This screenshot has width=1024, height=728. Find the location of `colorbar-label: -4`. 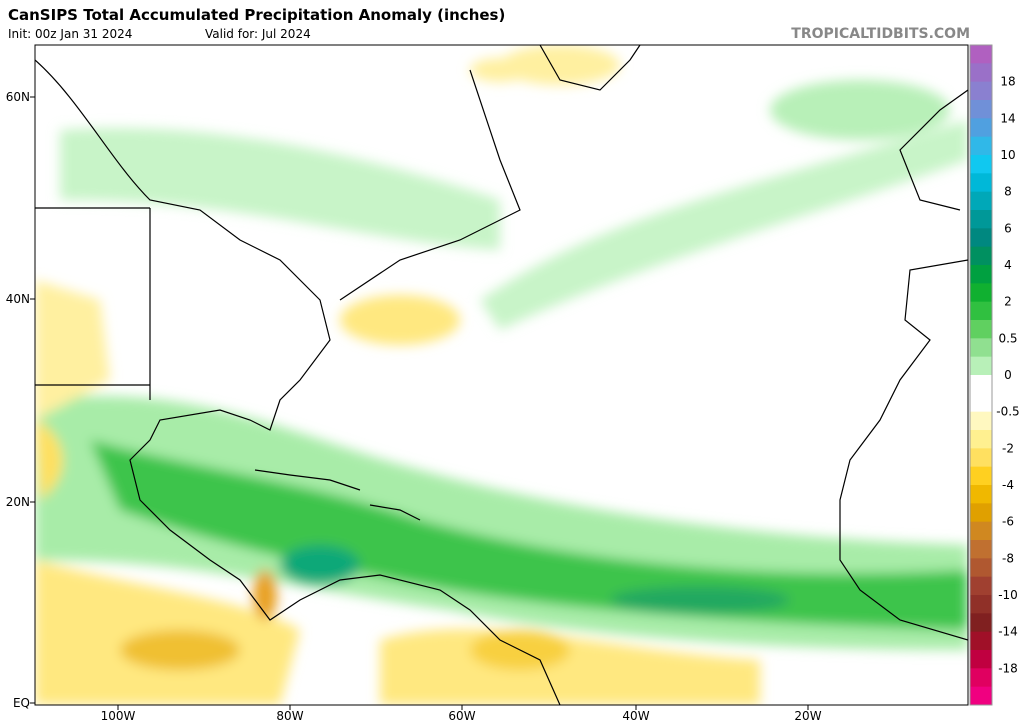

colorbar-label: -4 is located at coordinates (1008, 485).